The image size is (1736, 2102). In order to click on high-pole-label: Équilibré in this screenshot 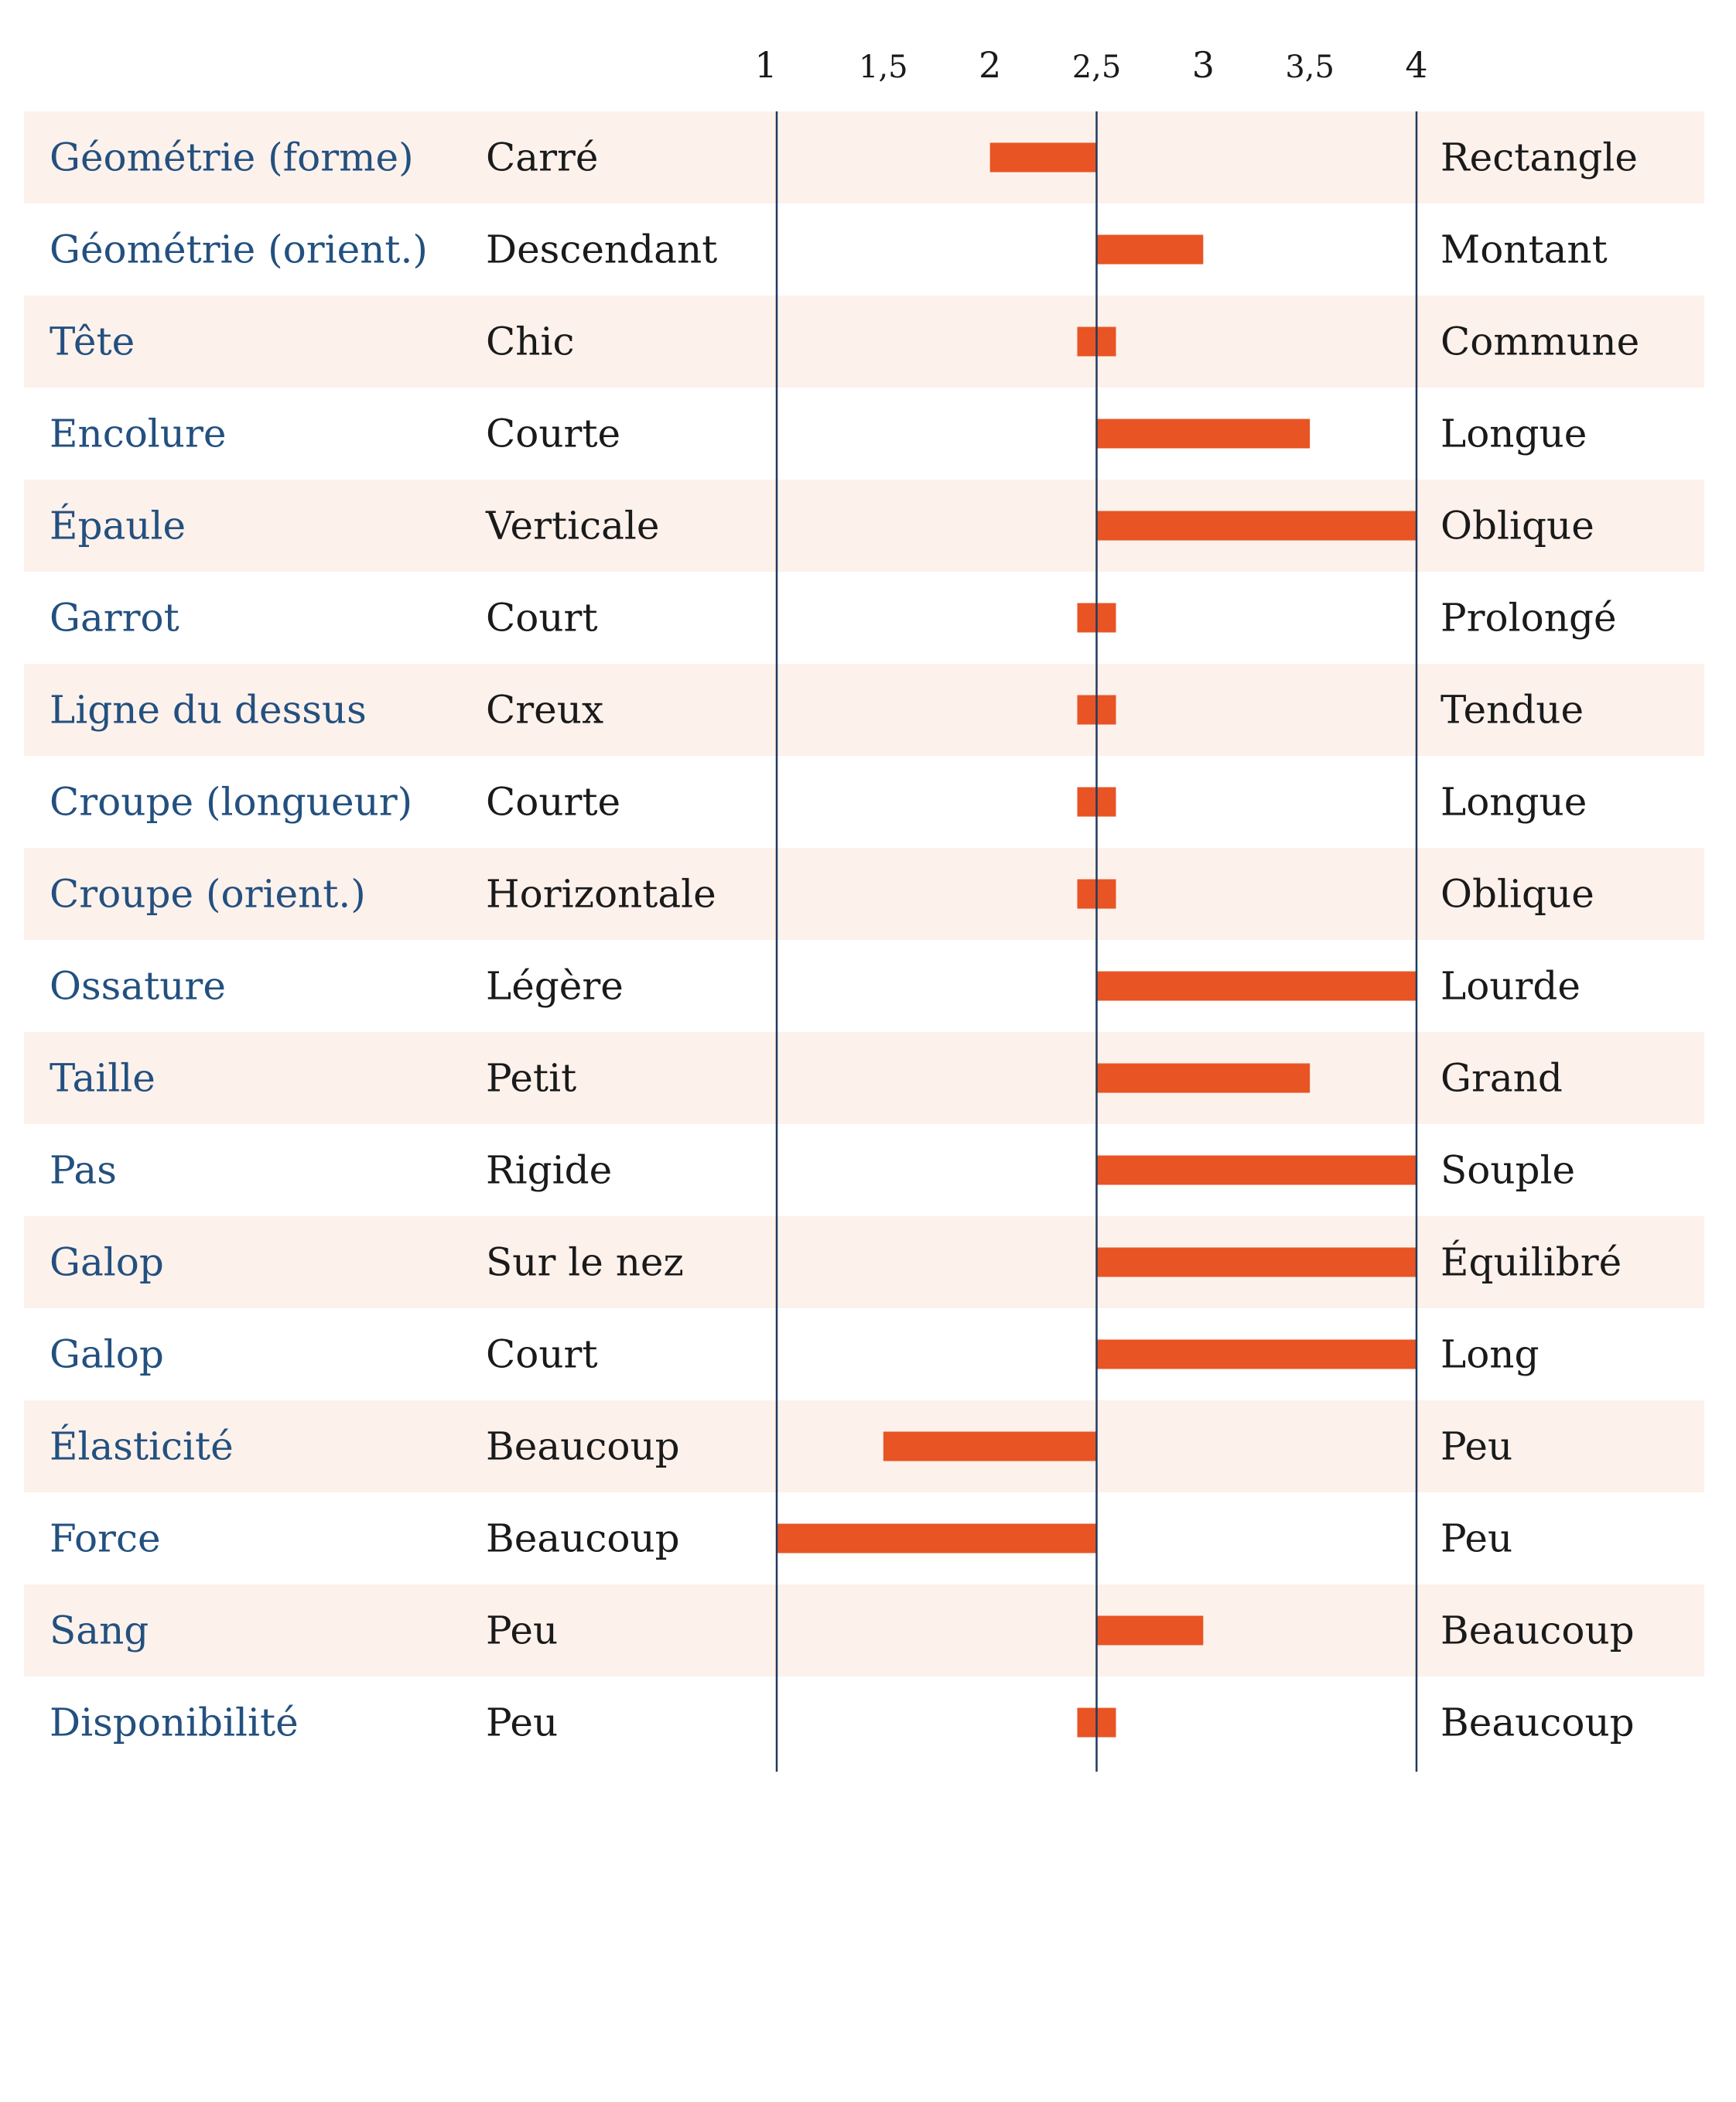, I will do `click(1531, 1262)`.